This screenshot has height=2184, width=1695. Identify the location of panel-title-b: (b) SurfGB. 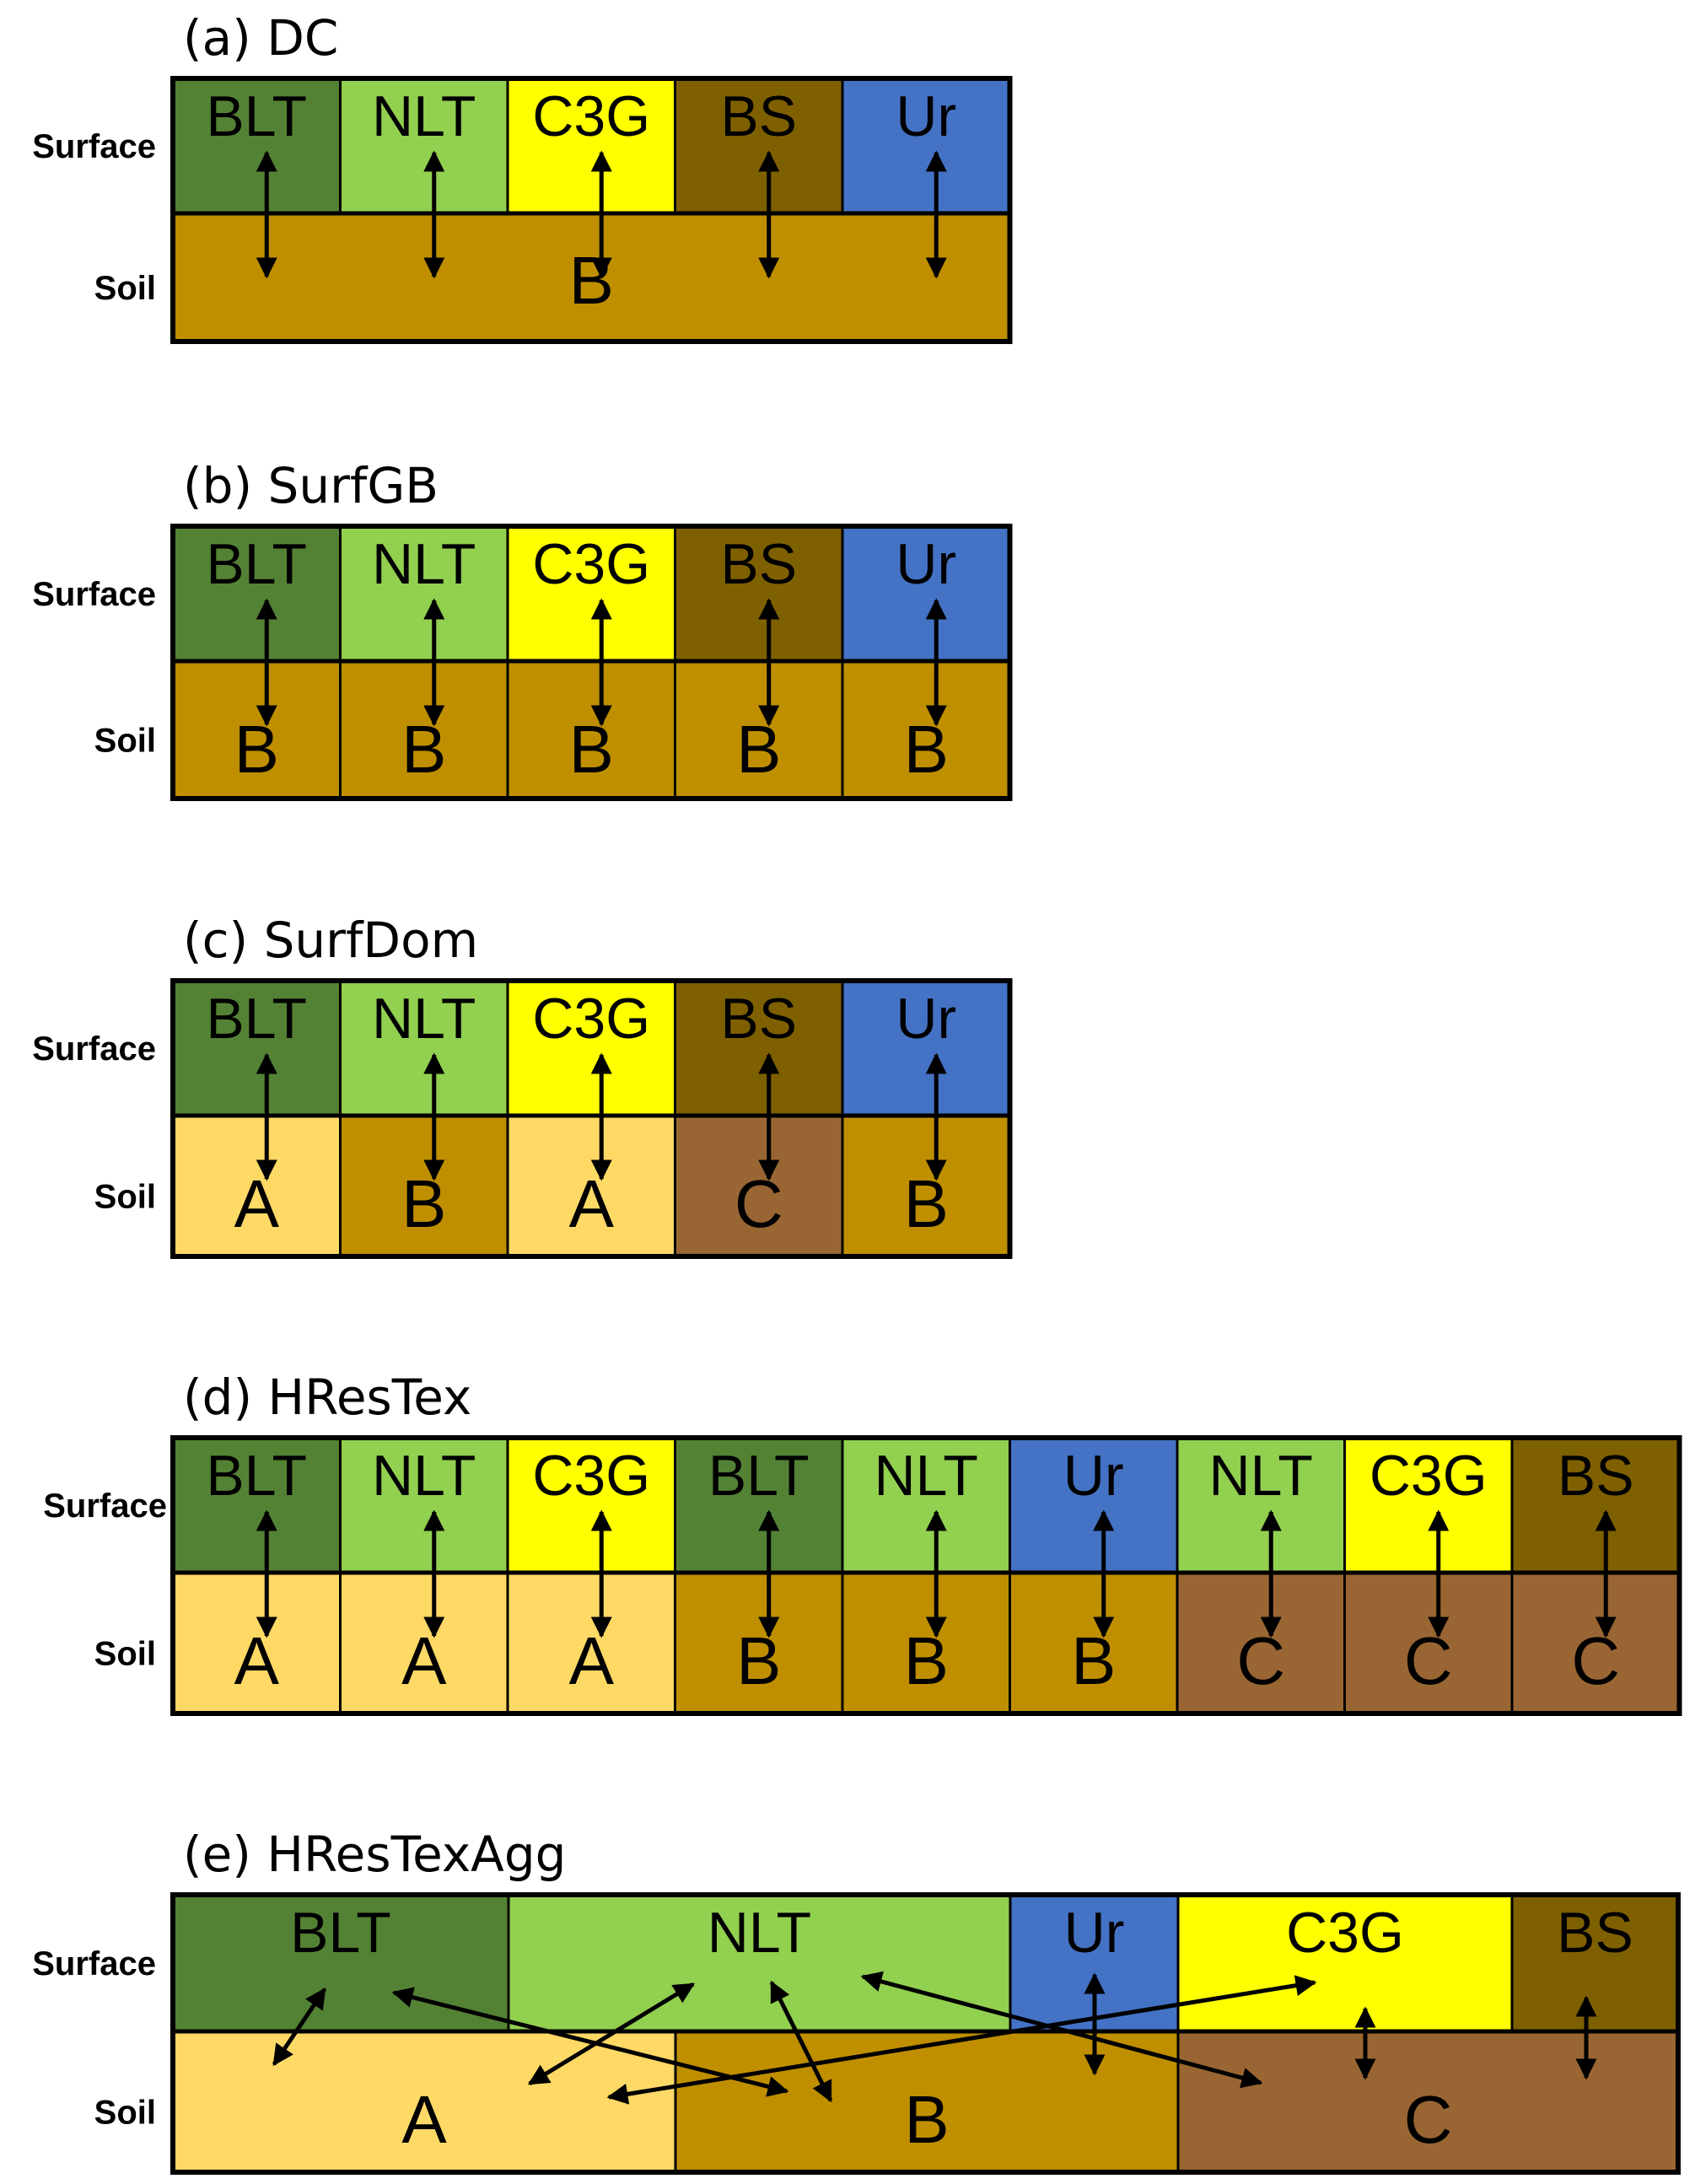
(311, 485).